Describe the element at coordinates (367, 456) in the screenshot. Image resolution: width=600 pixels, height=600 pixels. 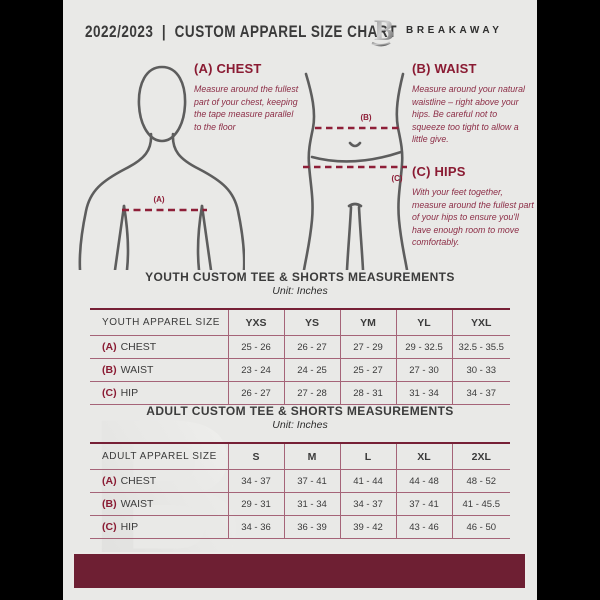
I see `size-header-cell: L` at that location.